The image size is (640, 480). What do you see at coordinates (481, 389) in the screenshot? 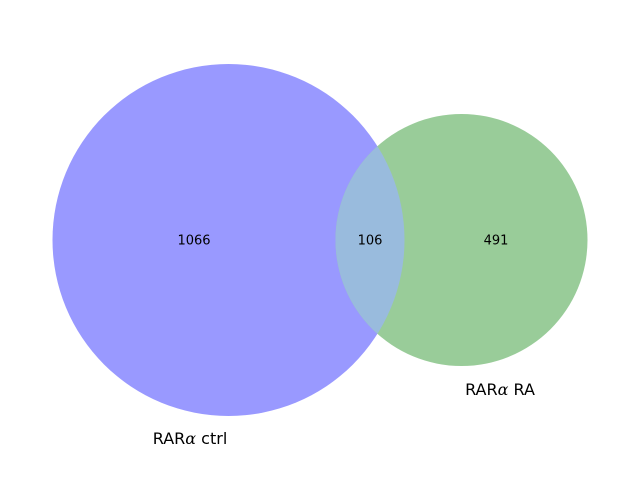
I see `set-b-label-prefix: RAR` at bounding box center [481, 389].